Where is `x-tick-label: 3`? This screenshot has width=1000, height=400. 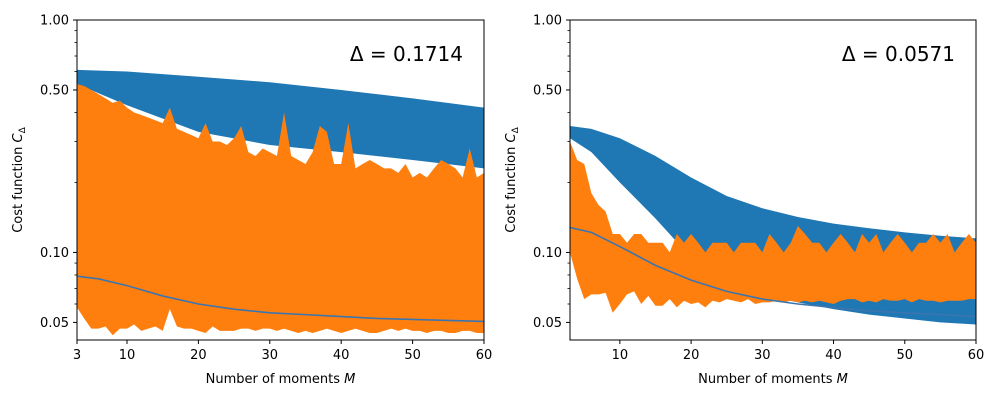 x-tick-label: 3 is located at coordinates (77, 355).